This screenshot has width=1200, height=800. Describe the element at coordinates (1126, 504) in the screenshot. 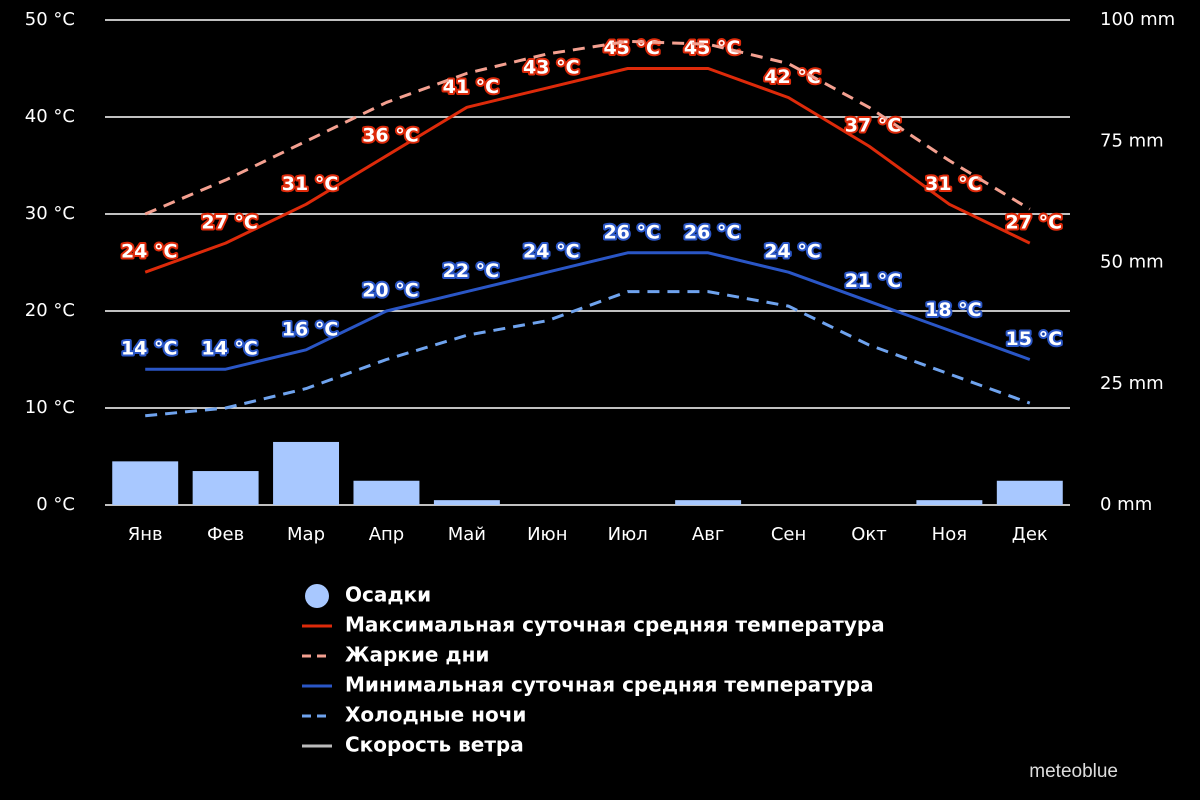

I see `y2-tick-label: 0 mm` at that location.